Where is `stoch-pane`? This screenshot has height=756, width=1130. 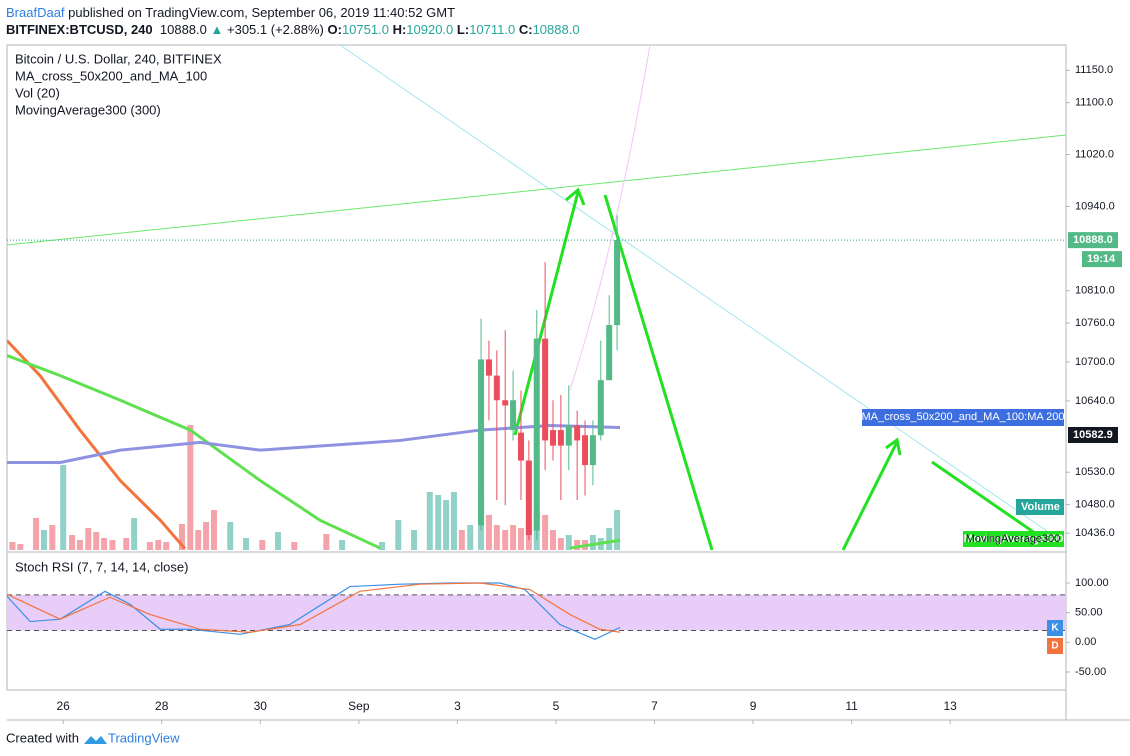
stoch-pane is located at coordinates (536, 611).